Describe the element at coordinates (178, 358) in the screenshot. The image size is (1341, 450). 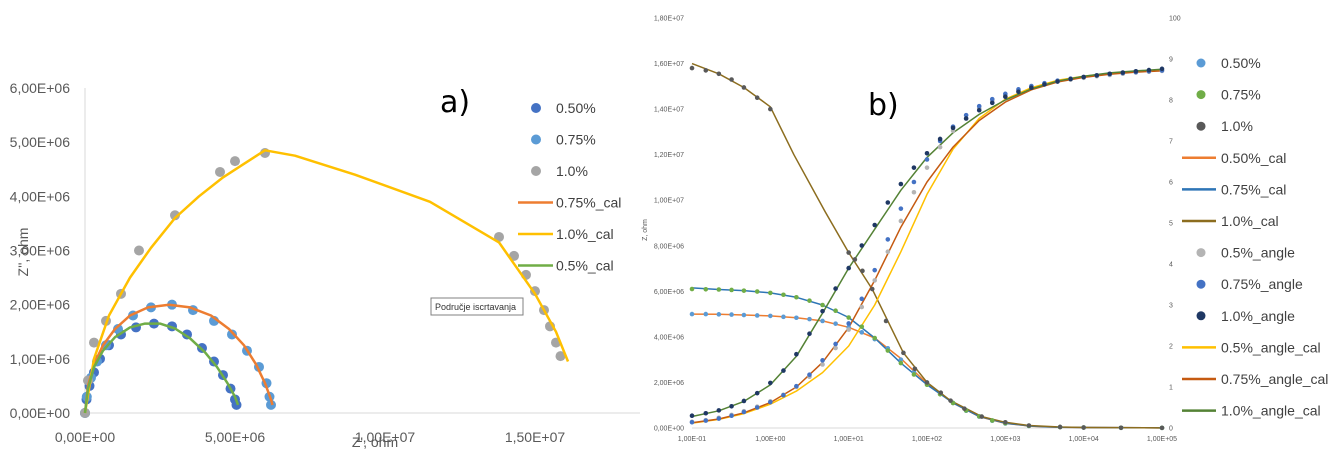
I see `series-0-75-cal-line` at that location.